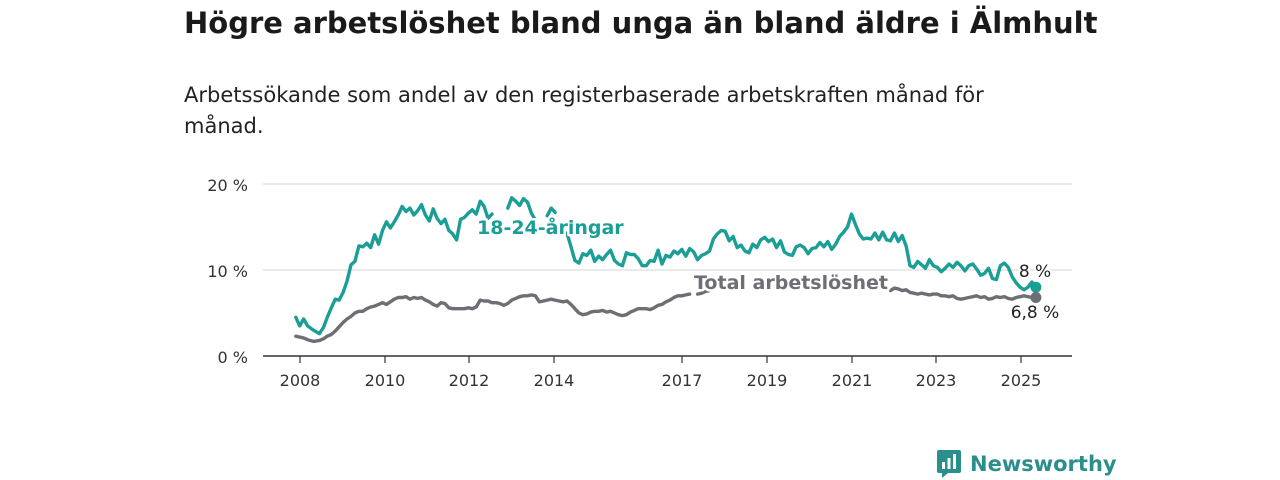 The image size is (1280, 480). What do you see at coordinates (949, 464) in the screenshot?
I see `bar-chart-speech-icon` at bounding box center [949, 464].